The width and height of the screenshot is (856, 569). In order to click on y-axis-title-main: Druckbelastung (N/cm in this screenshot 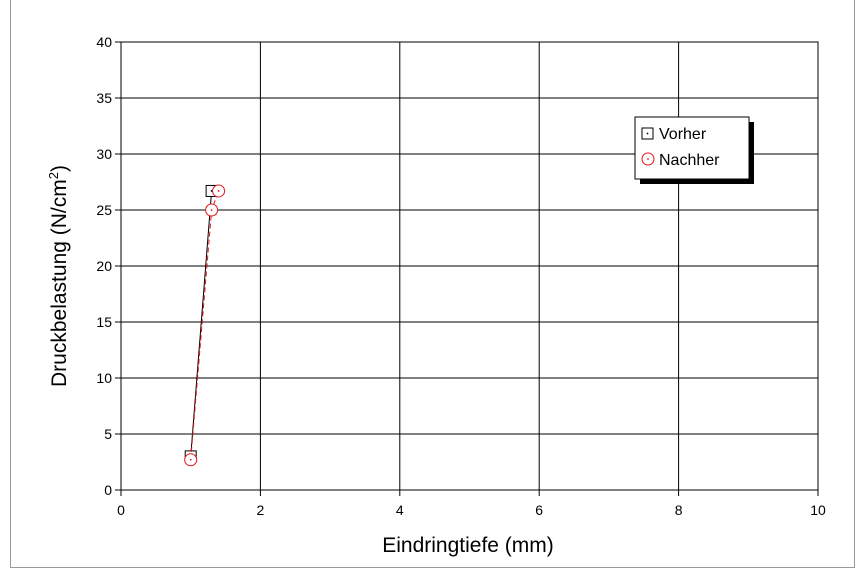, I will do `click(59, 283)`.